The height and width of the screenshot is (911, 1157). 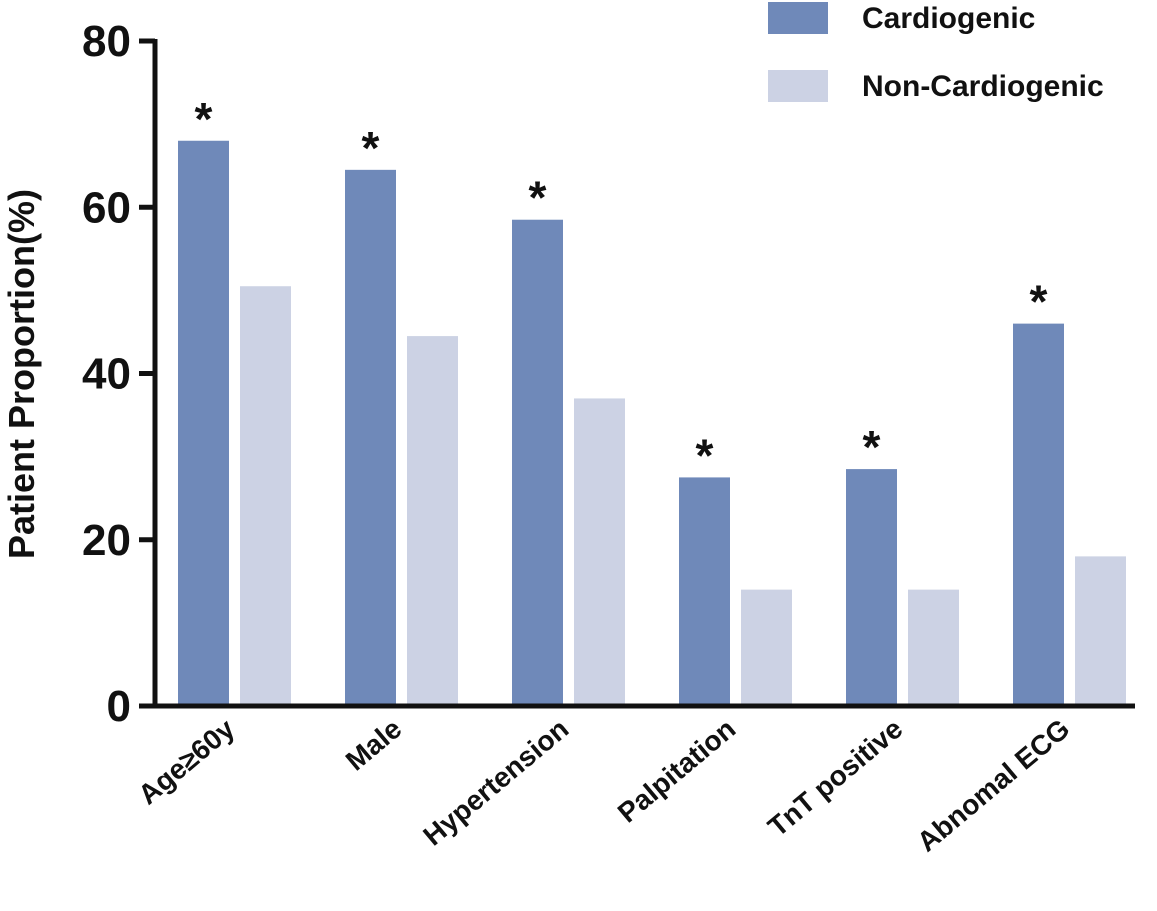 What do you see at coordinates (374, 745) in the screenshot?
I see `x-tick-label: Male` at bounding box center [374, 745].